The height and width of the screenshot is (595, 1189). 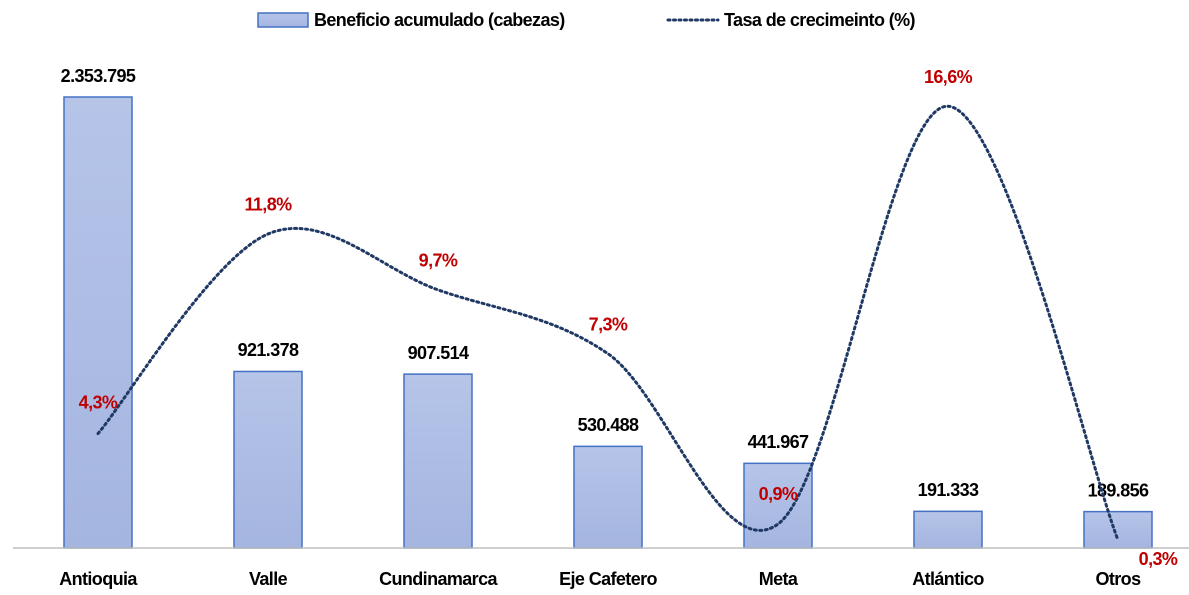 What do you see at coordinates (438, 353) in the screenshot?
I see `bar-value-label: 907.514` at bounding box center [438, 353].